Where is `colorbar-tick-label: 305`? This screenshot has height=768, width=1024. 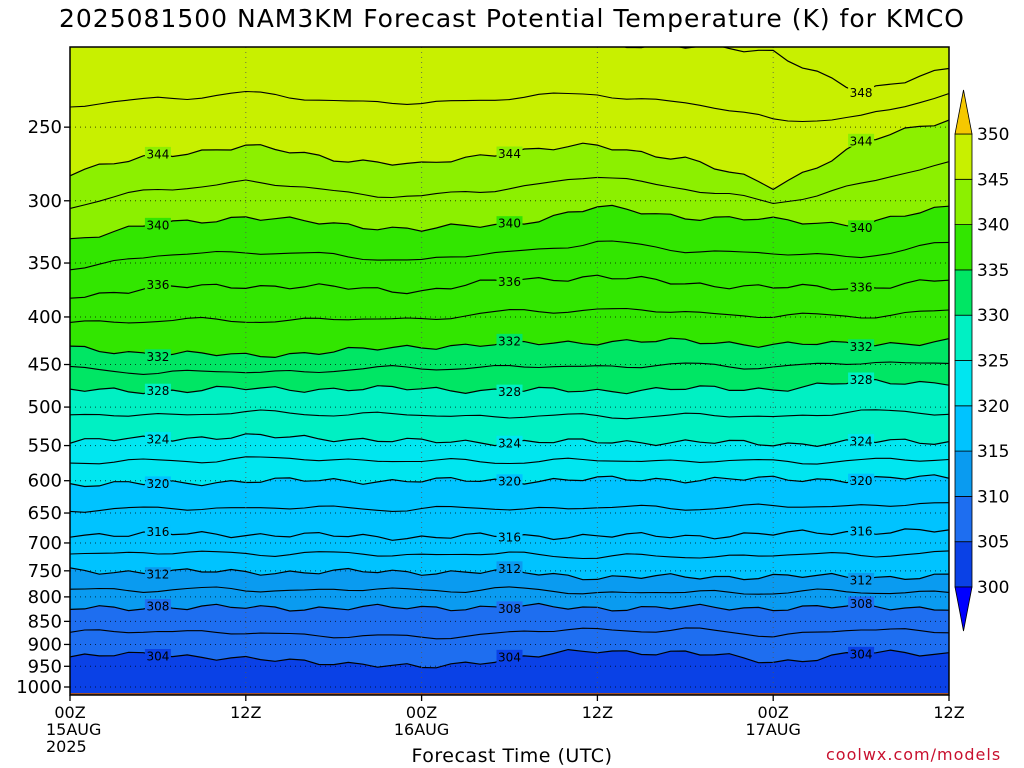 colorbar-tick-label: 305 is located at coordinates (993, 543).